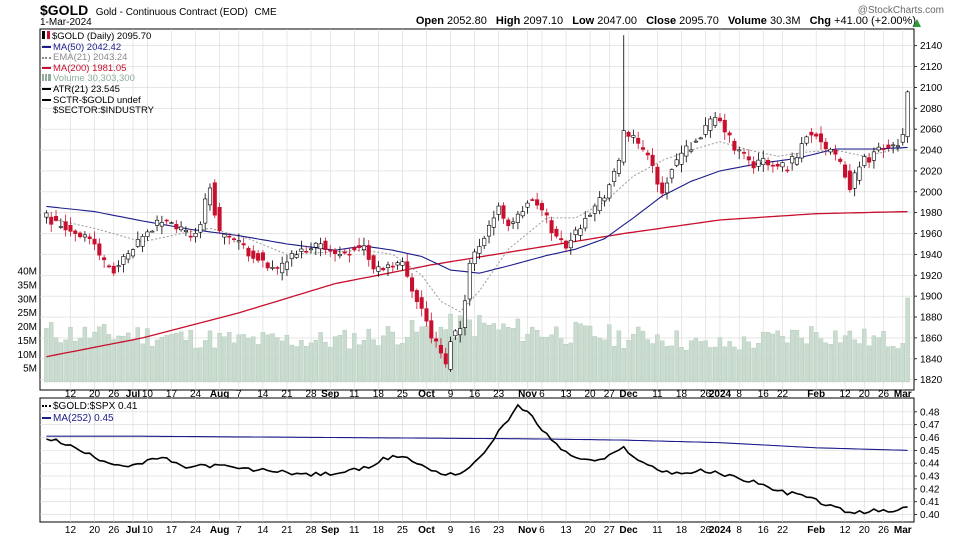  What do you see at coordinates (930, 477) in the screenshot?
I see `ratio-tick-label: 0.43` at bounding box center [930, 477].